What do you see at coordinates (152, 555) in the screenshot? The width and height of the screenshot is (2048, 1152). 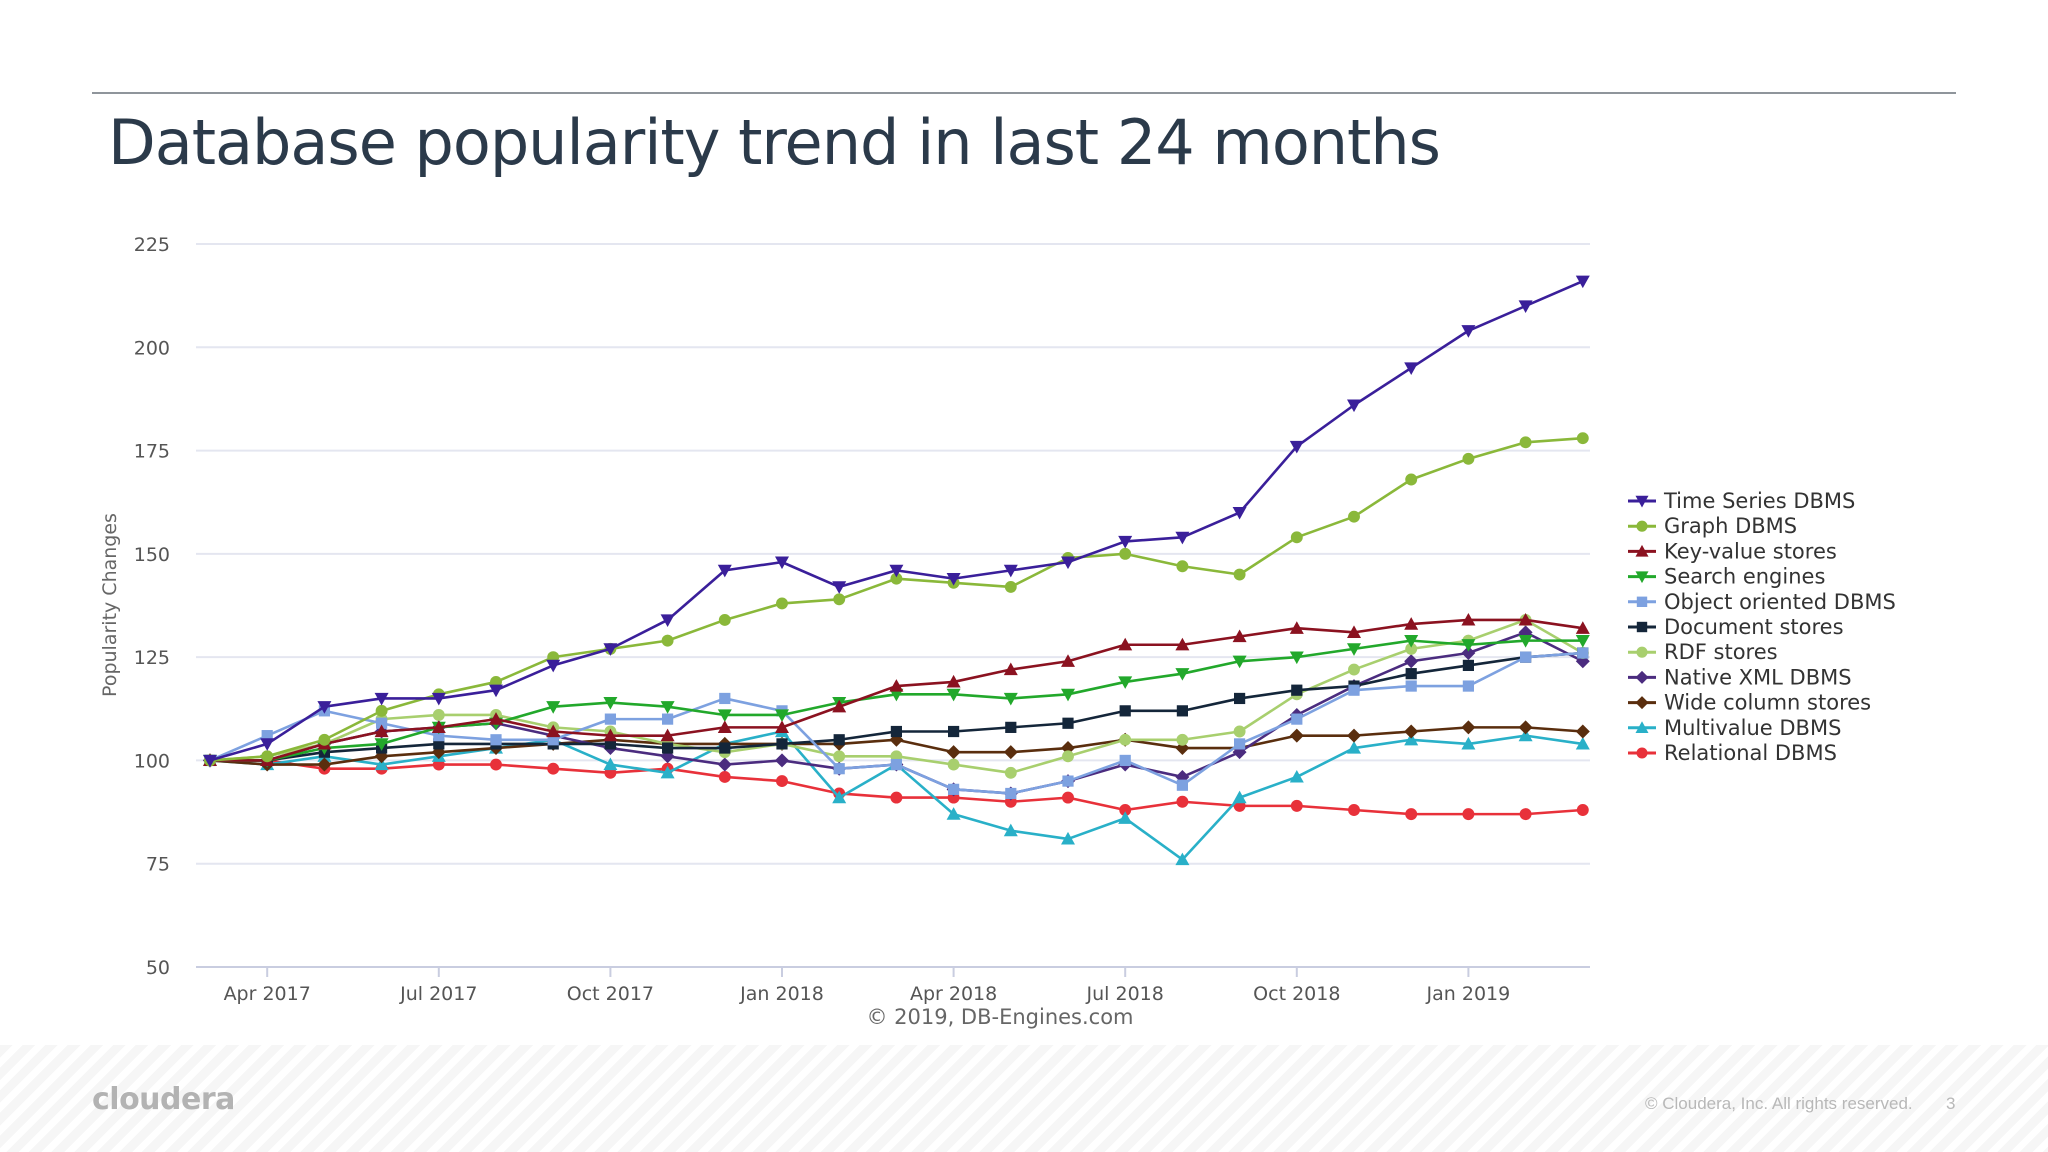 I see `y-tick-label: 150` at bounding box center [152, 555].